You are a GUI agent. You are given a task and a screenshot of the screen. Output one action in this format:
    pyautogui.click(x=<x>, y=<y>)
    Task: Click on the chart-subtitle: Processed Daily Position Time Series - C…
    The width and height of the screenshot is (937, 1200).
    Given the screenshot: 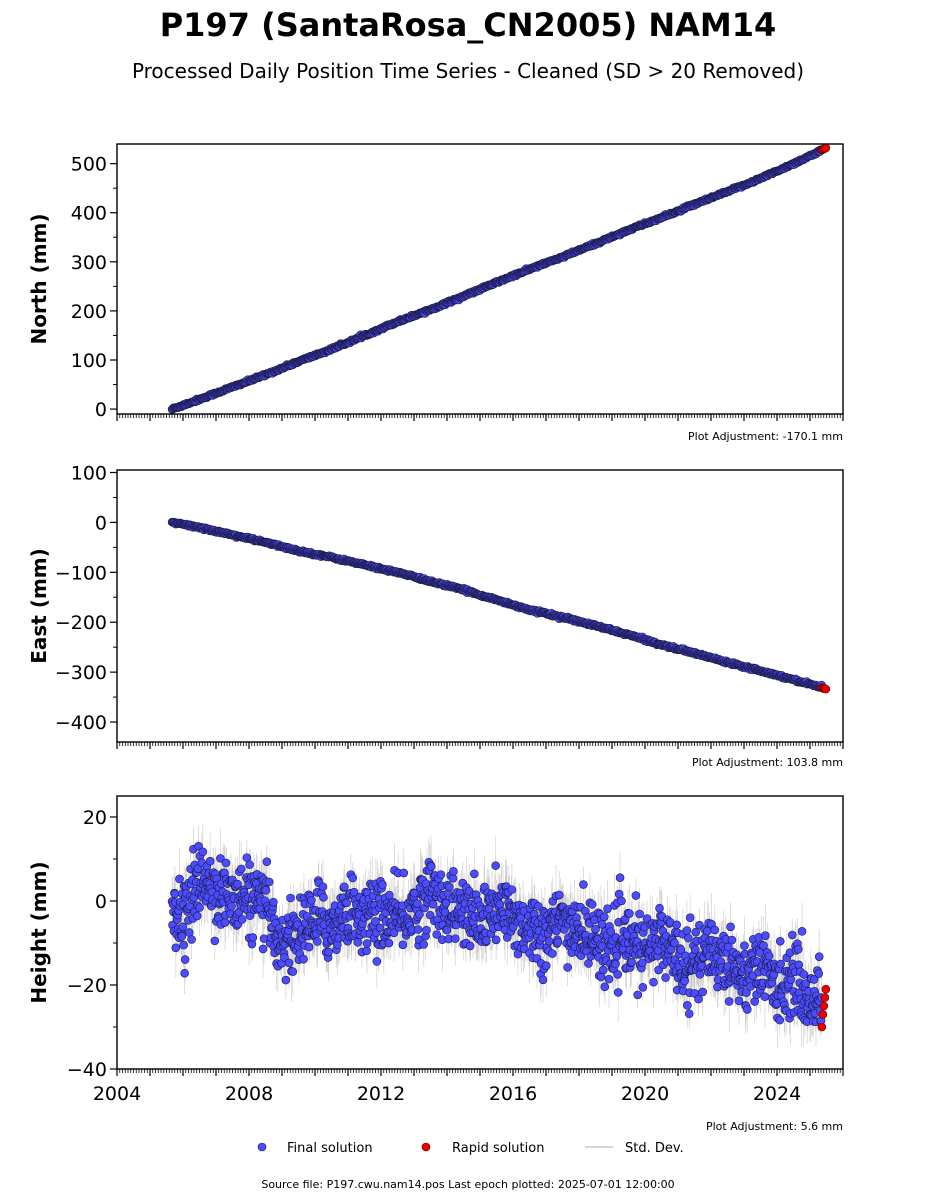 What is the action you would take?
    pyautogui.click(x=468, y=71)
    